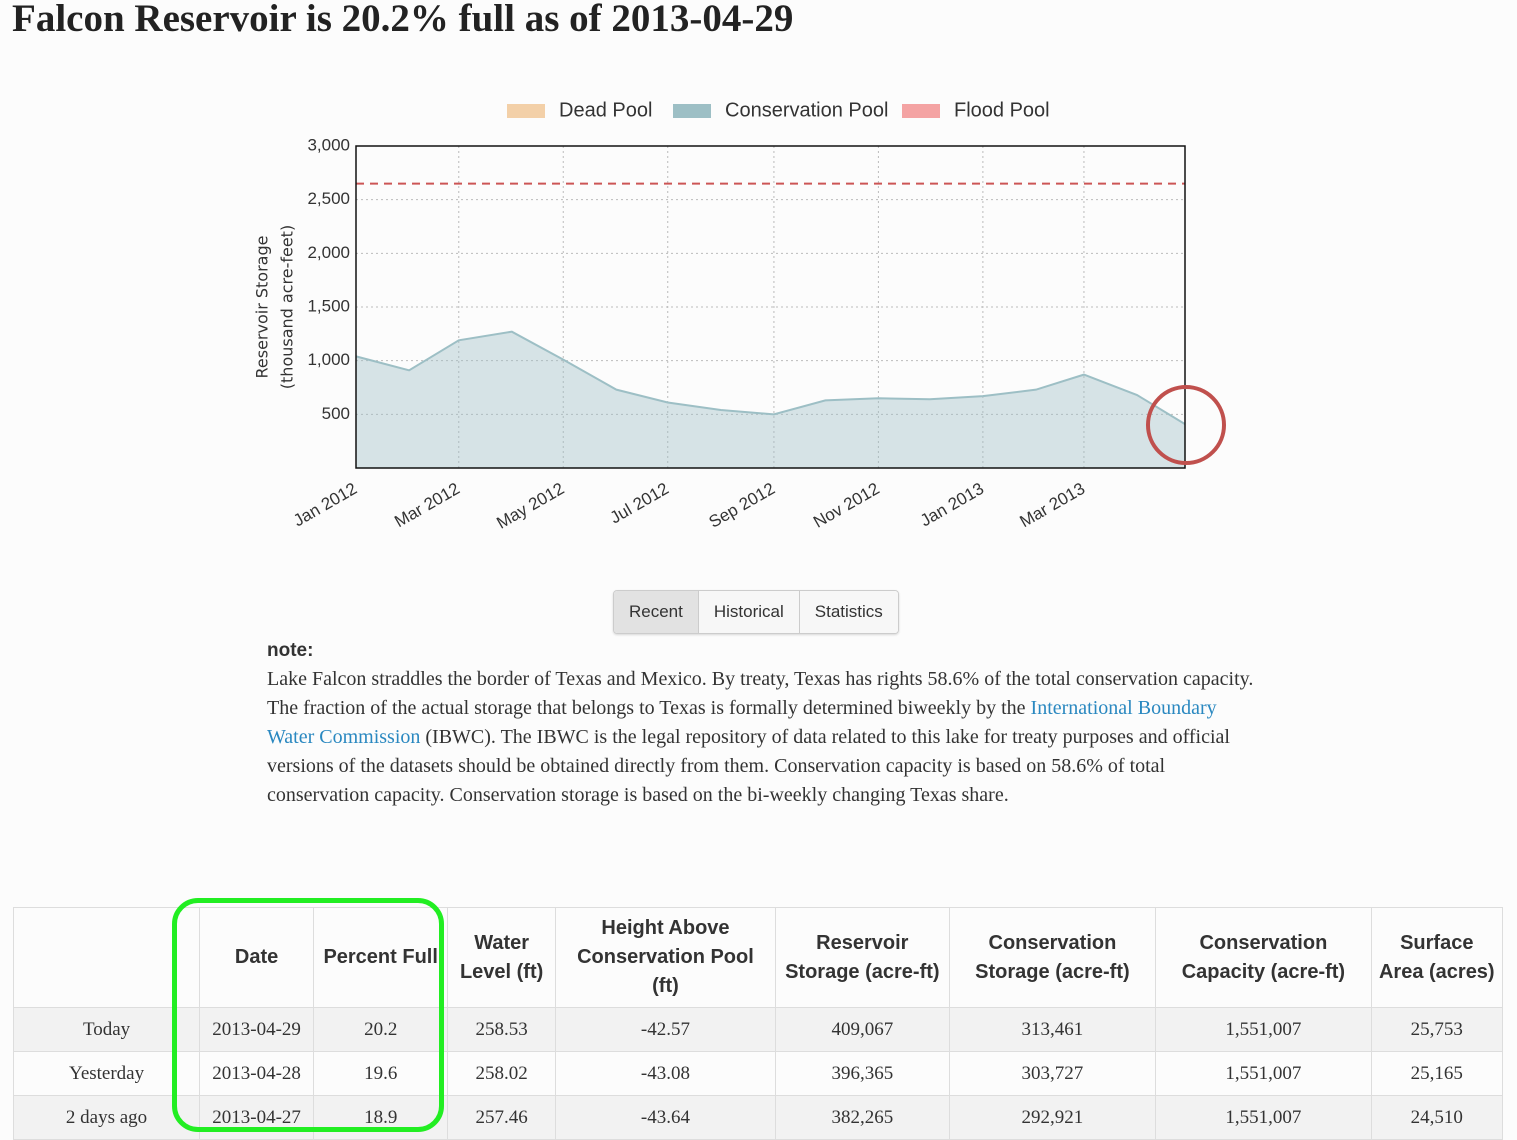 Image resolution: width=1517 pixels, height=1140 pixels. I want to click on header-cell: Surface Area (acres), so click(1437, 957).